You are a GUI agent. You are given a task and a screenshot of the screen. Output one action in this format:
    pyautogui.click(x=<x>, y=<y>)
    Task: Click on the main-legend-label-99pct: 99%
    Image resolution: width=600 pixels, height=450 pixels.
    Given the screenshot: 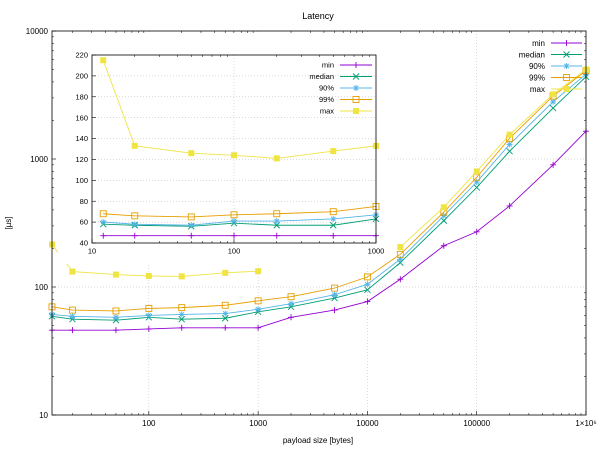 What is the action you would take?
    pyautogui.click(x=537, y=77)
    